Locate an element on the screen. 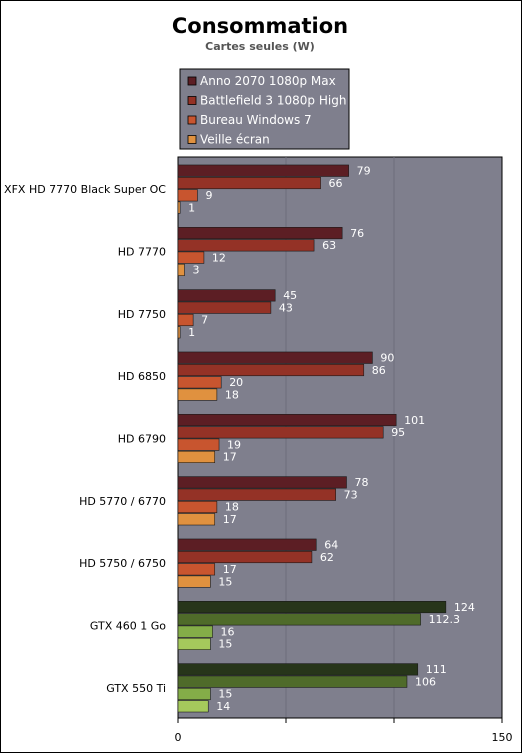 The image size is (522, 753). data-label: 20 is located at coordinates (236, 382).